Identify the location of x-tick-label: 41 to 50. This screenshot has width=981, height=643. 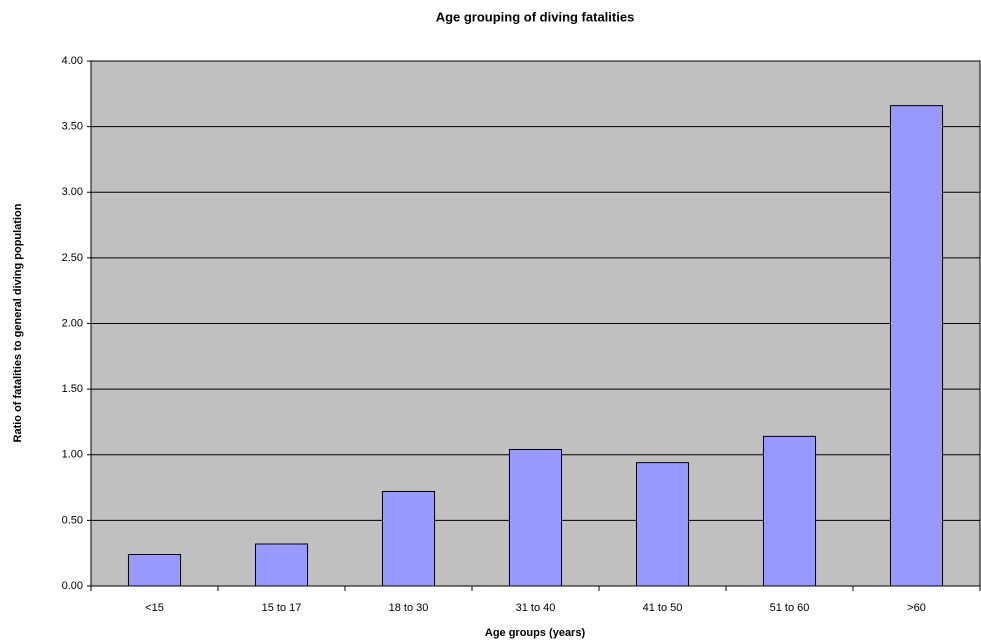
(663, 608).